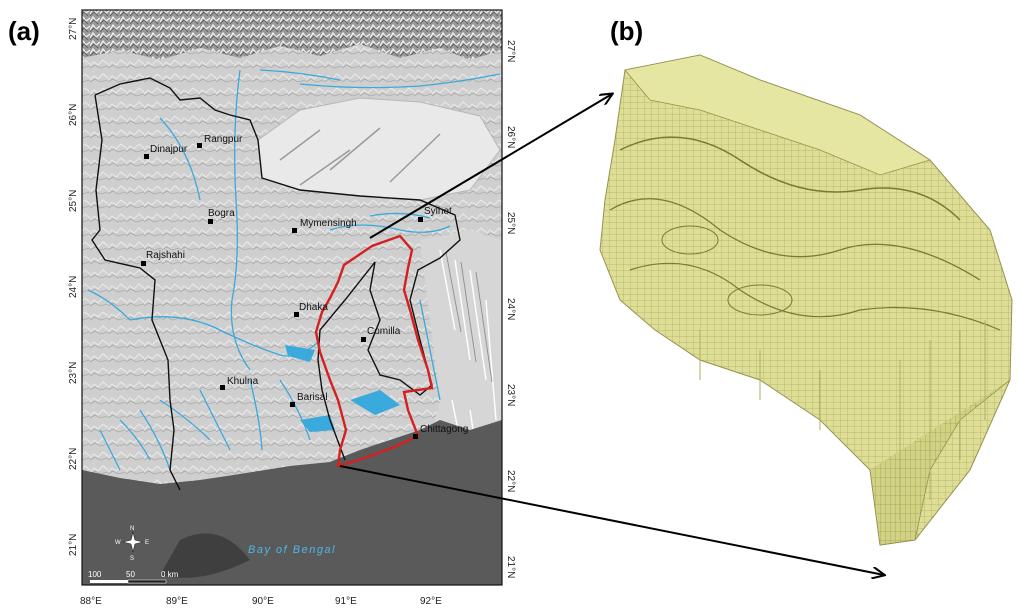 Image resolution: width=1019 pixels, height=614 pixels. I want to click on scale-label-50: 50, so click(130, 574).